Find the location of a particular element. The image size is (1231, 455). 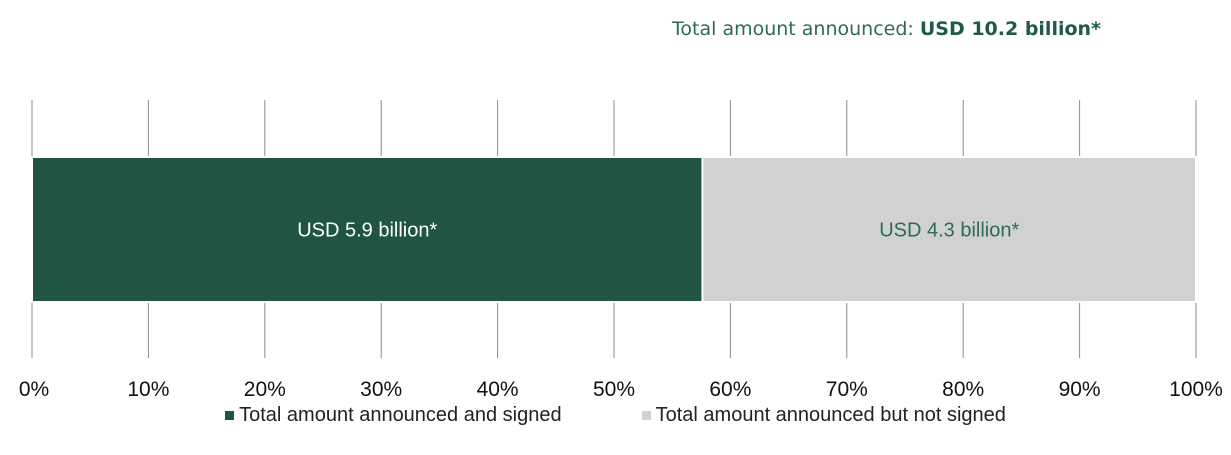

x-tick-label: 60% is located at coordinates (730, 389).